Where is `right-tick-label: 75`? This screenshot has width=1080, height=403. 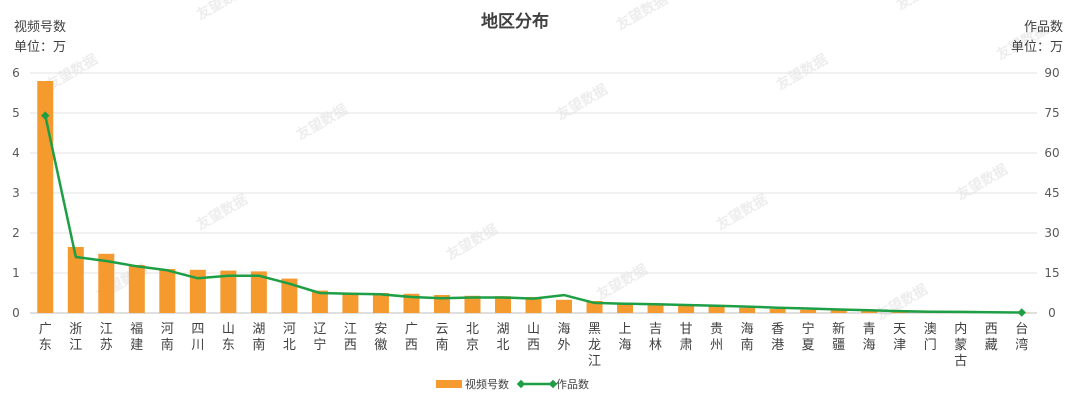 right-tick-label: 75 is located at coordinates (1051, 113).